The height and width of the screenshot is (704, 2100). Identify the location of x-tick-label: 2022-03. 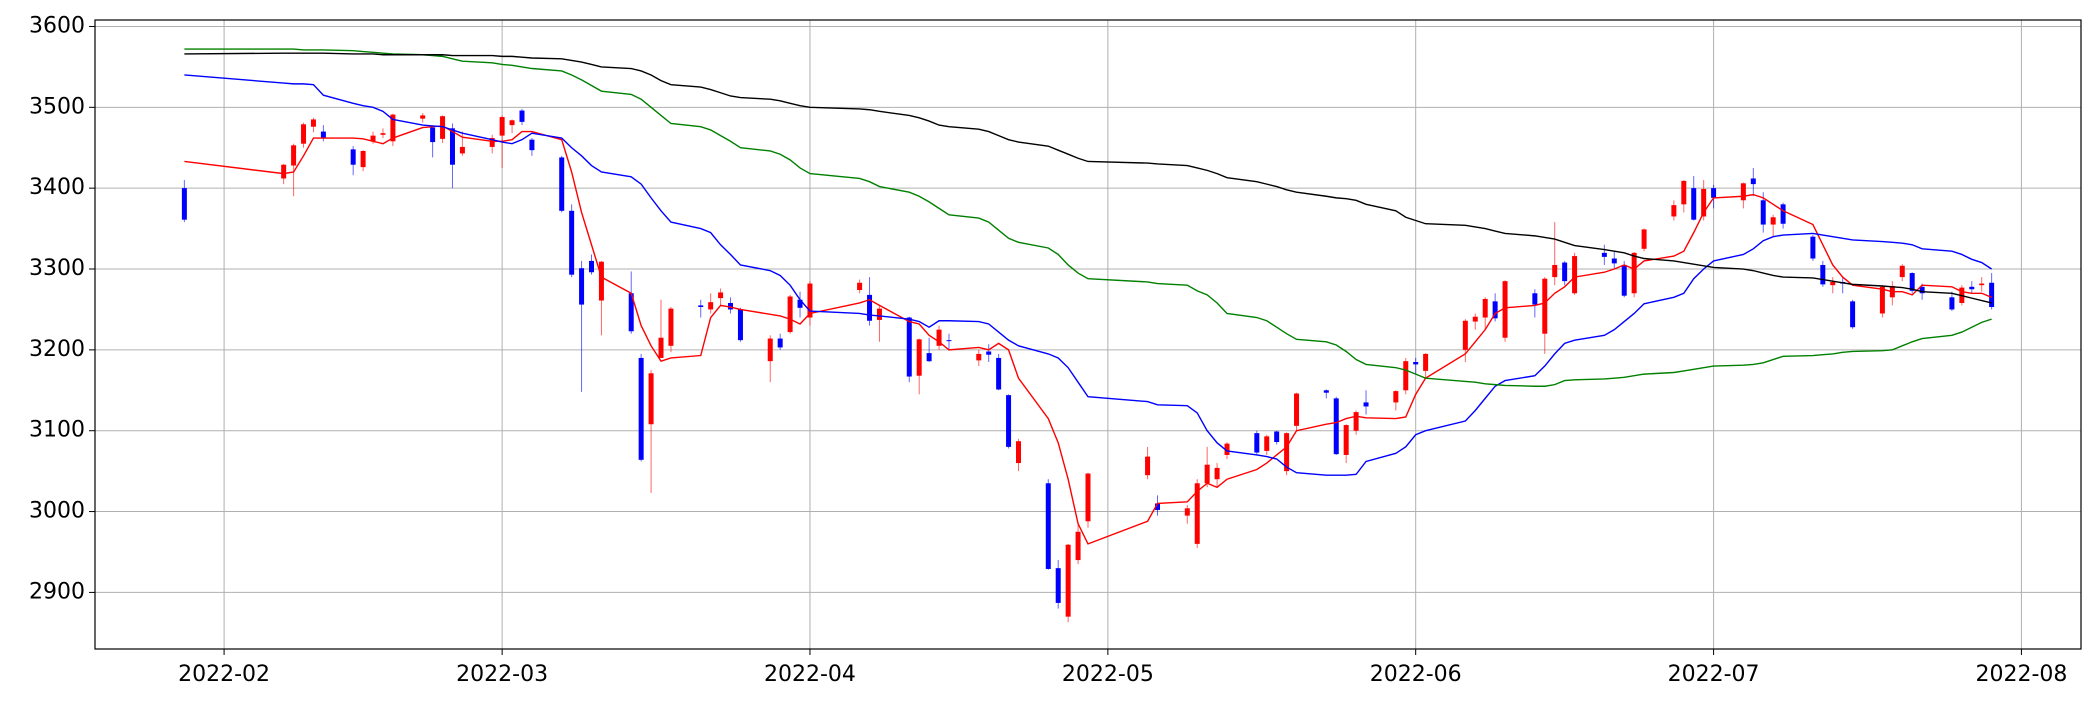
(502, 674).